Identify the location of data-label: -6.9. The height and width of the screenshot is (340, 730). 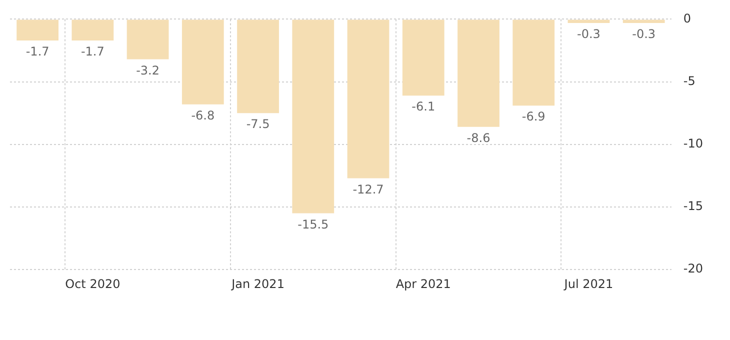
(534, 117).